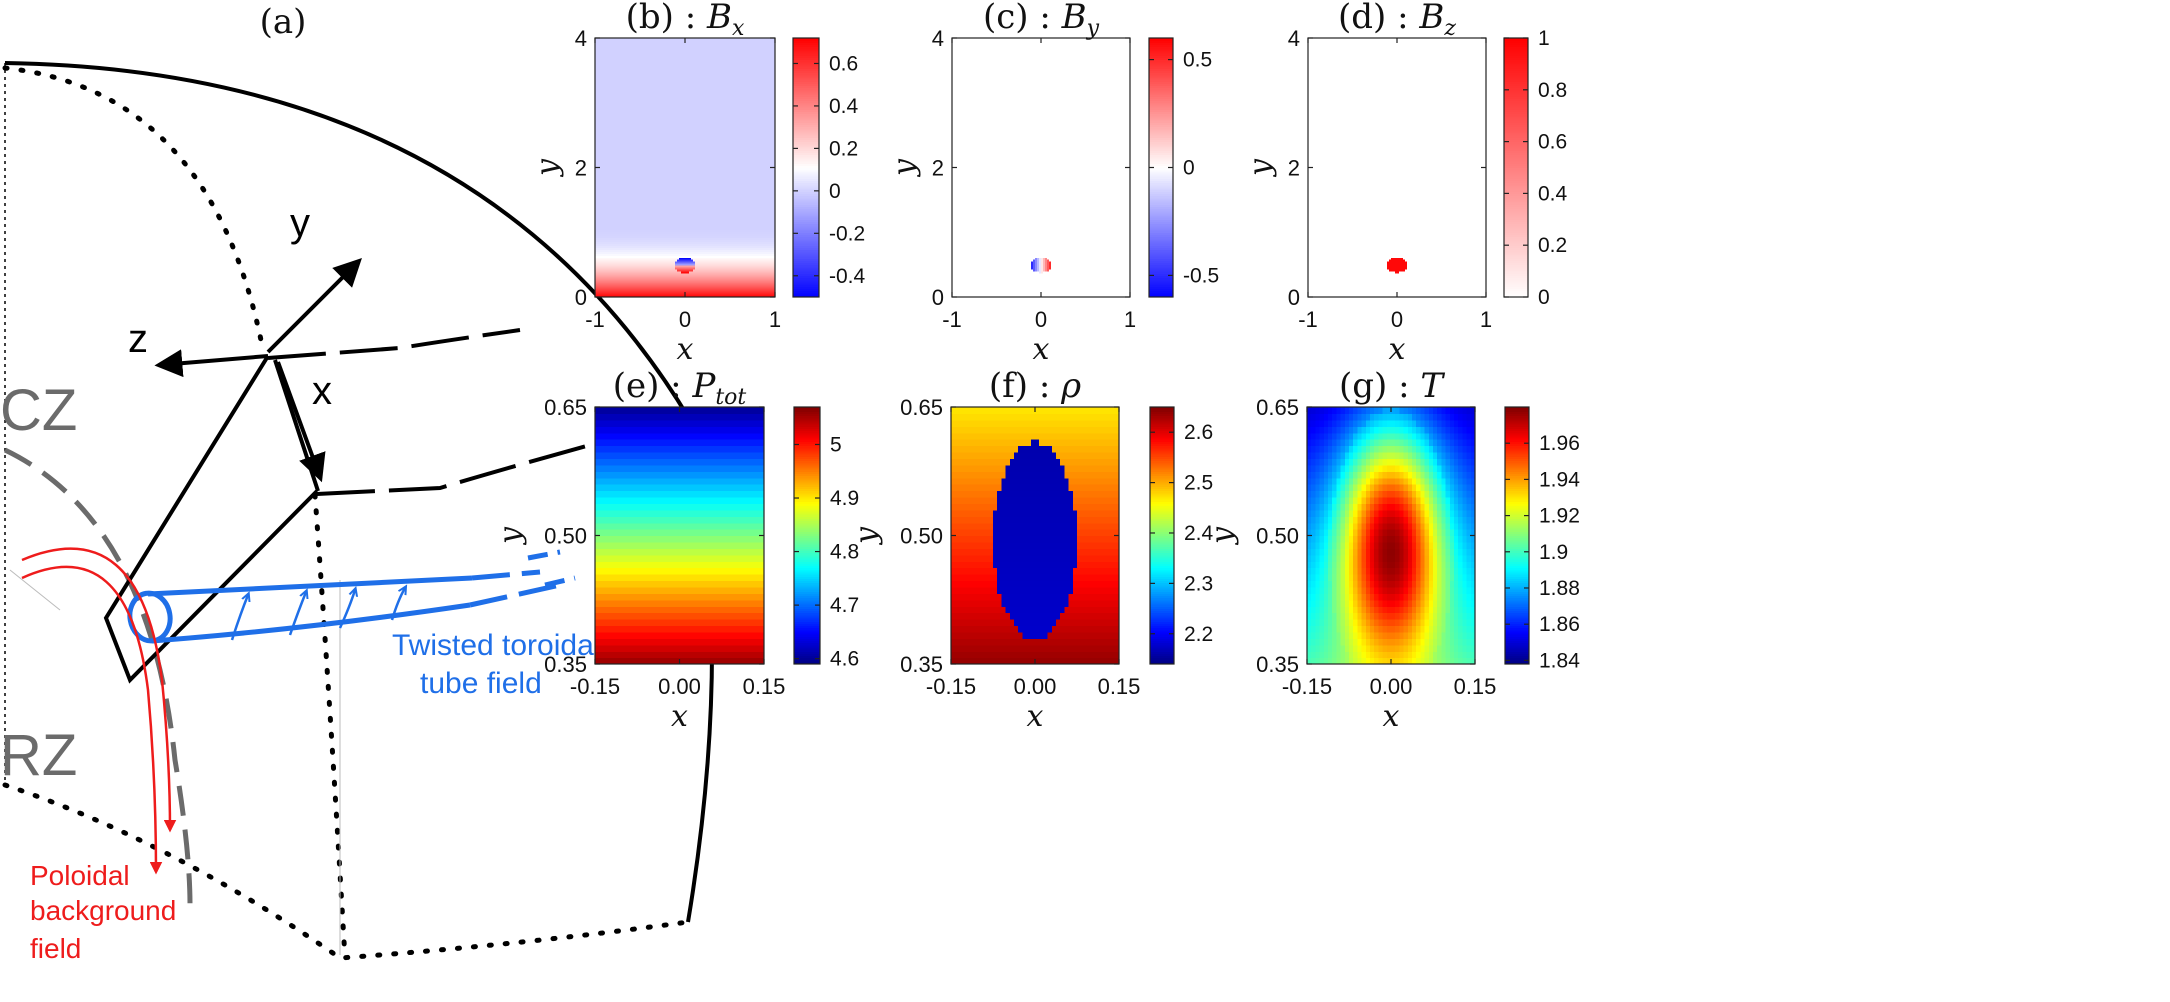  What do you see at coordinates (394, 344) in the screenshot?
I see `frame-extension-top` at bounding box center [394, 344].